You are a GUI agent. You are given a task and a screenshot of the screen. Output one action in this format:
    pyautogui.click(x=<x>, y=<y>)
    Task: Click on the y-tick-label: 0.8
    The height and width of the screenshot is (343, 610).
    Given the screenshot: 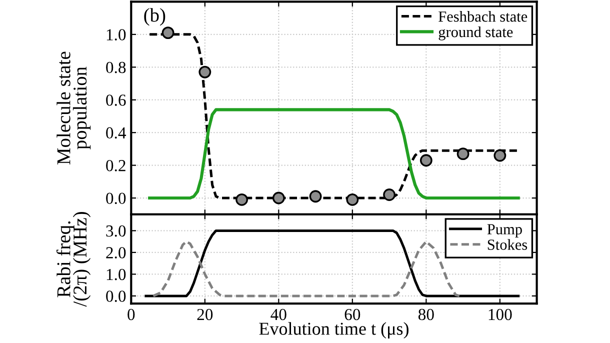 What is the action you would take?
    pyautogui.click(x=116, y=68)
    